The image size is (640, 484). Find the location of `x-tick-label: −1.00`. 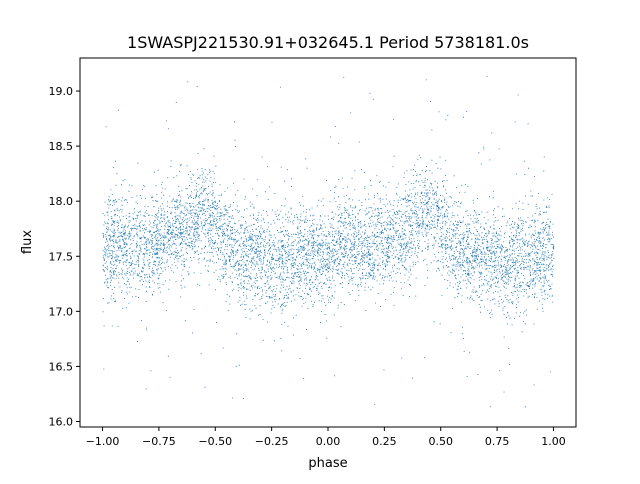

x-tick-label: −1.00 is located at coordinates (103, 441).